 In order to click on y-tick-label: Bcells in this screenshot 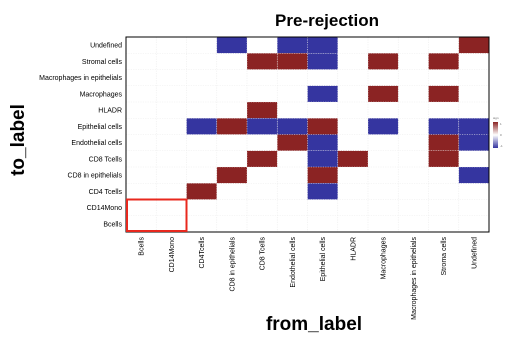, I will do `click(112, 224)`.